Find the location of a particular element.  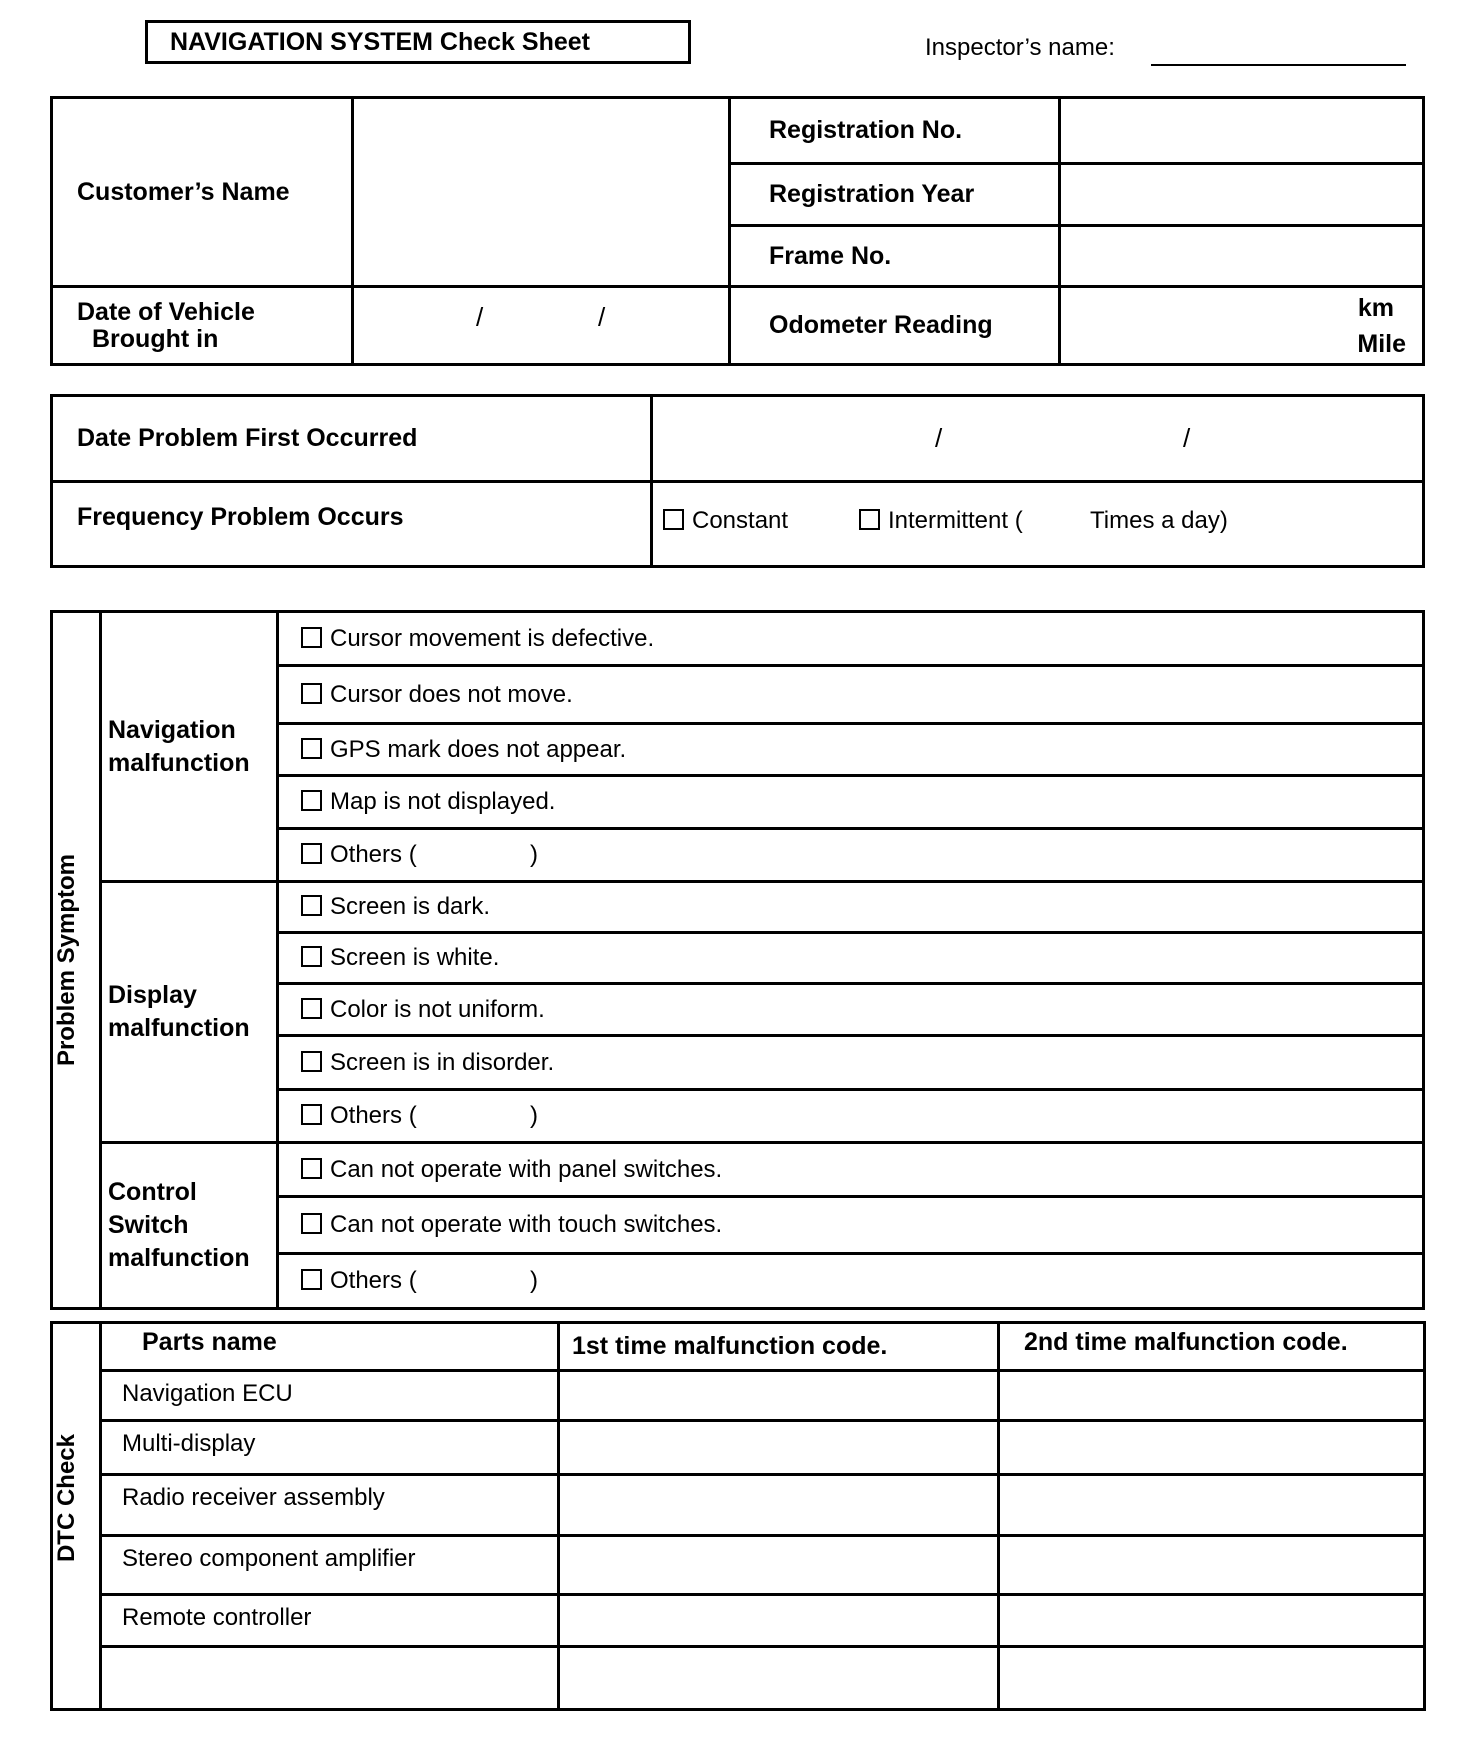

date-brought-in-label-line2: Brought in is located at coordinates (155, 338).